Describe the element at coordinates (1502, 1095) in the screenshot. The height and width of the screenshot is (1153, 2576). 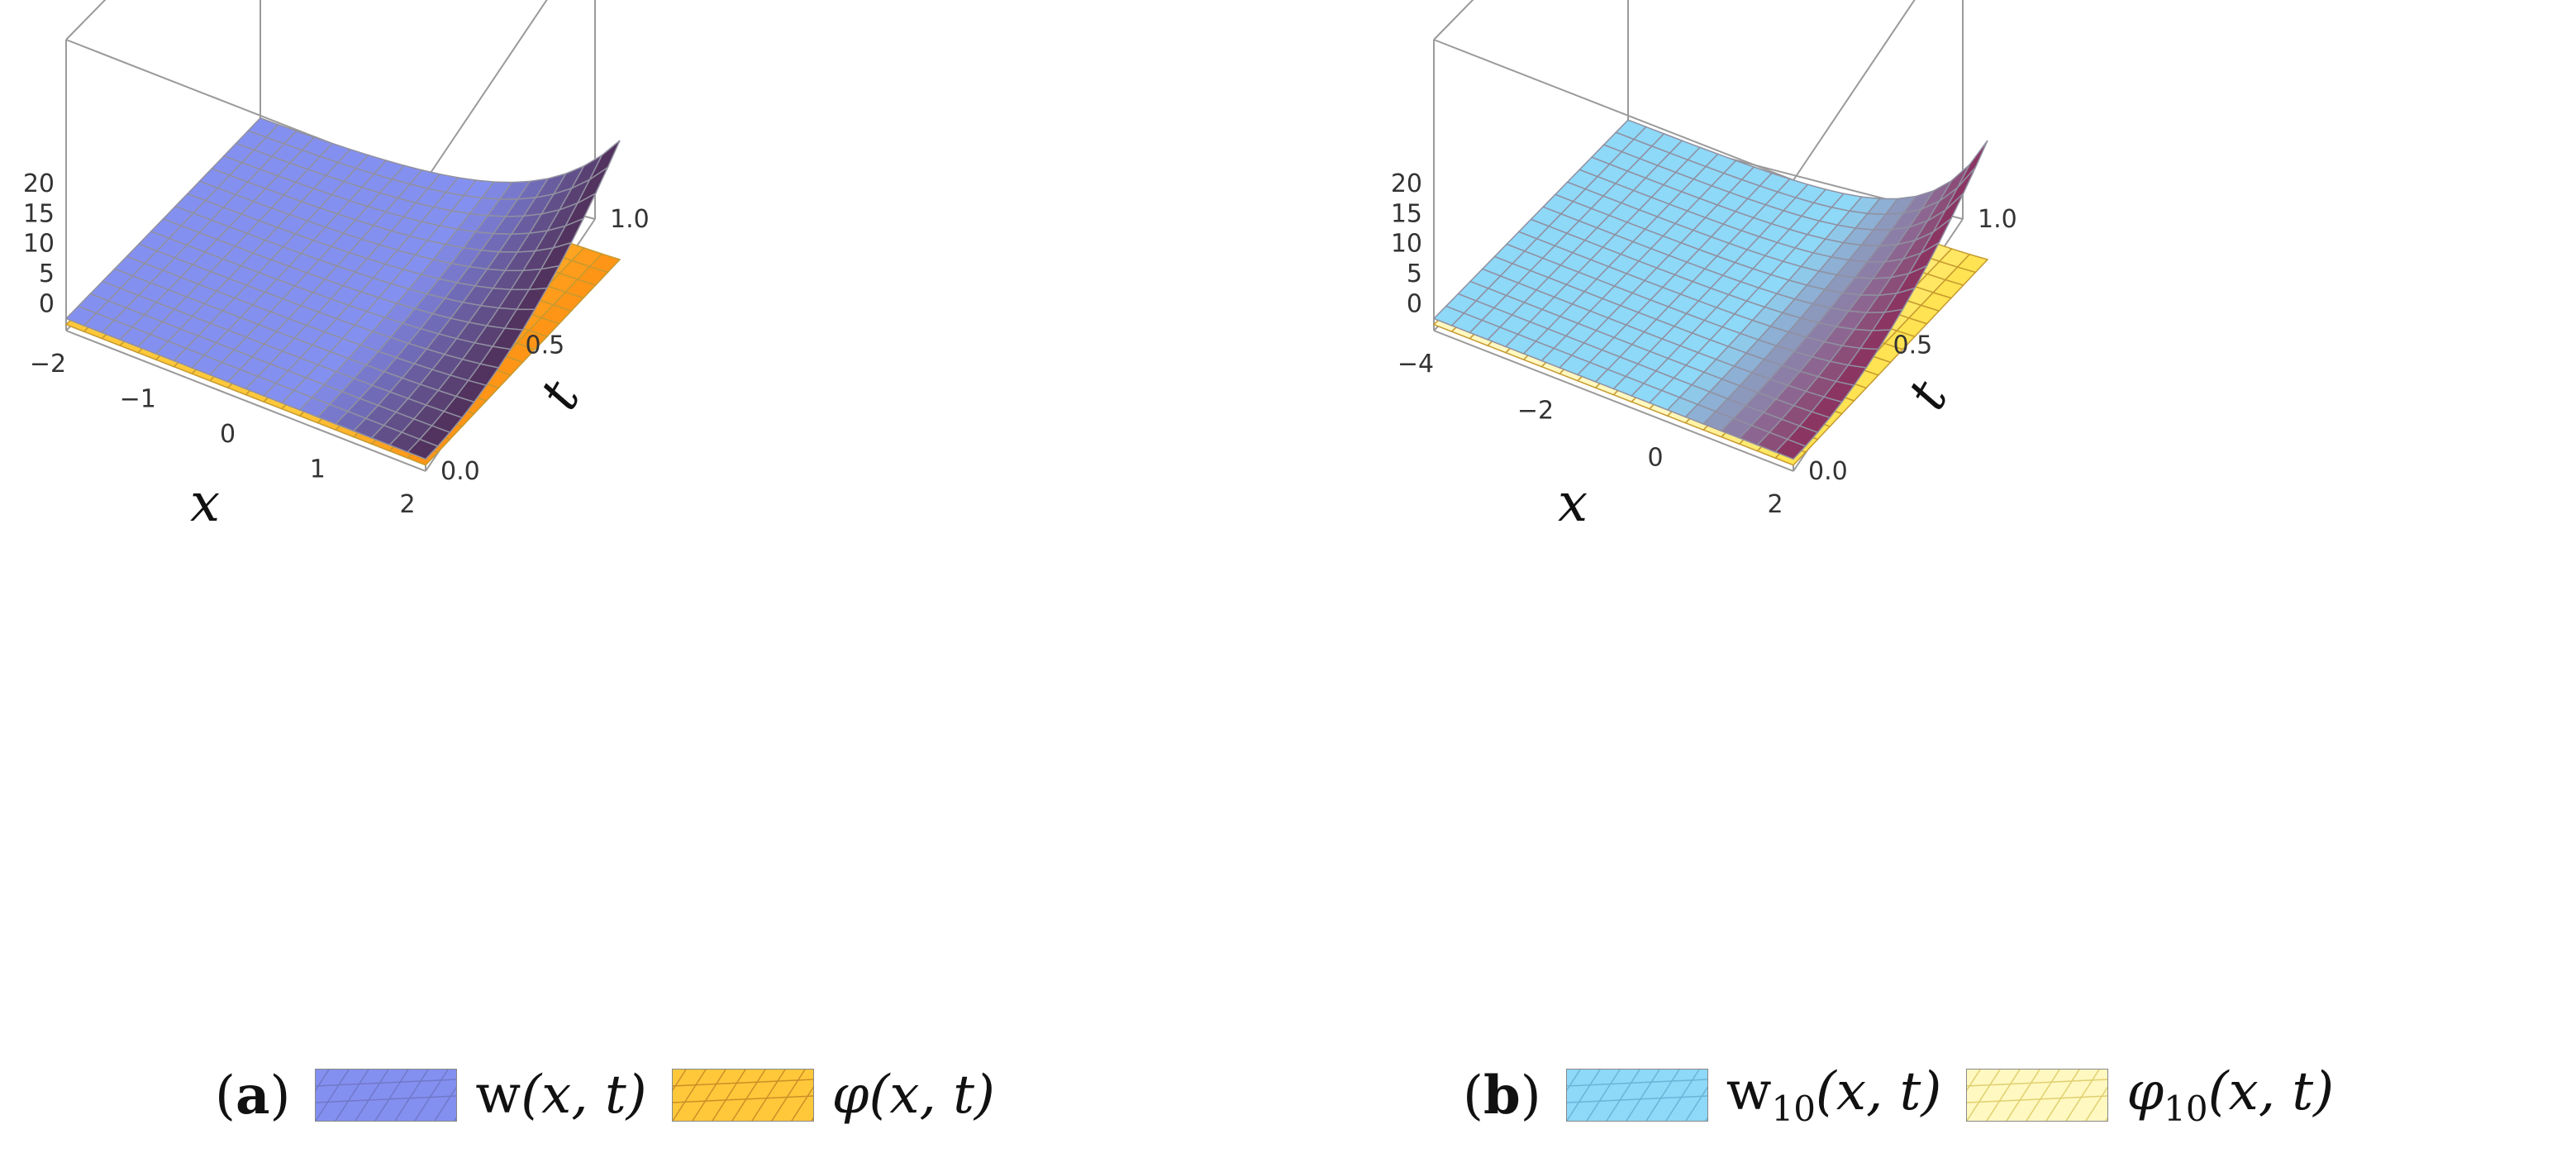
I see `panel-label-b: (b)` at that location.